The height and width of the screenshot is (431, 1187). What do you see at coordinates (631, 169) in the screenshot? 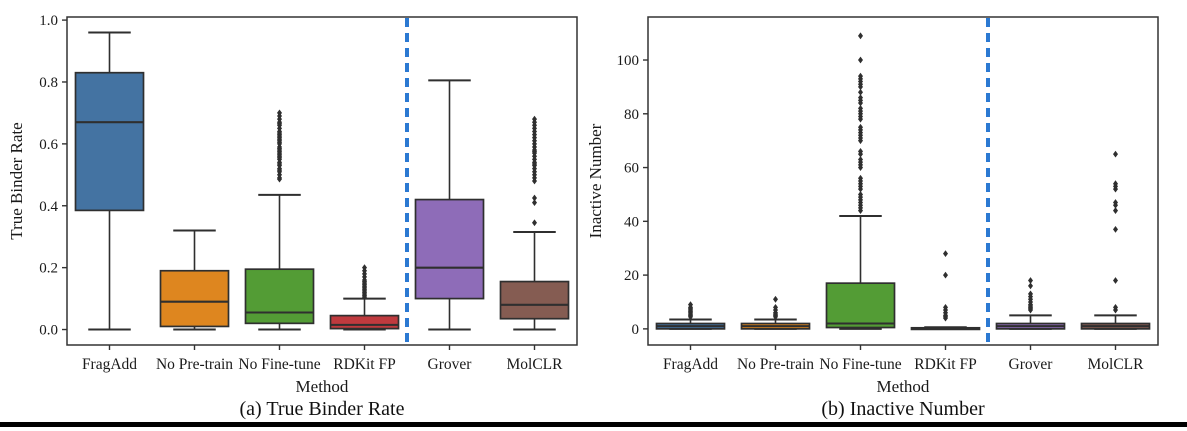
I see `y-tick-label: 60` at bounding box center [631, 169].